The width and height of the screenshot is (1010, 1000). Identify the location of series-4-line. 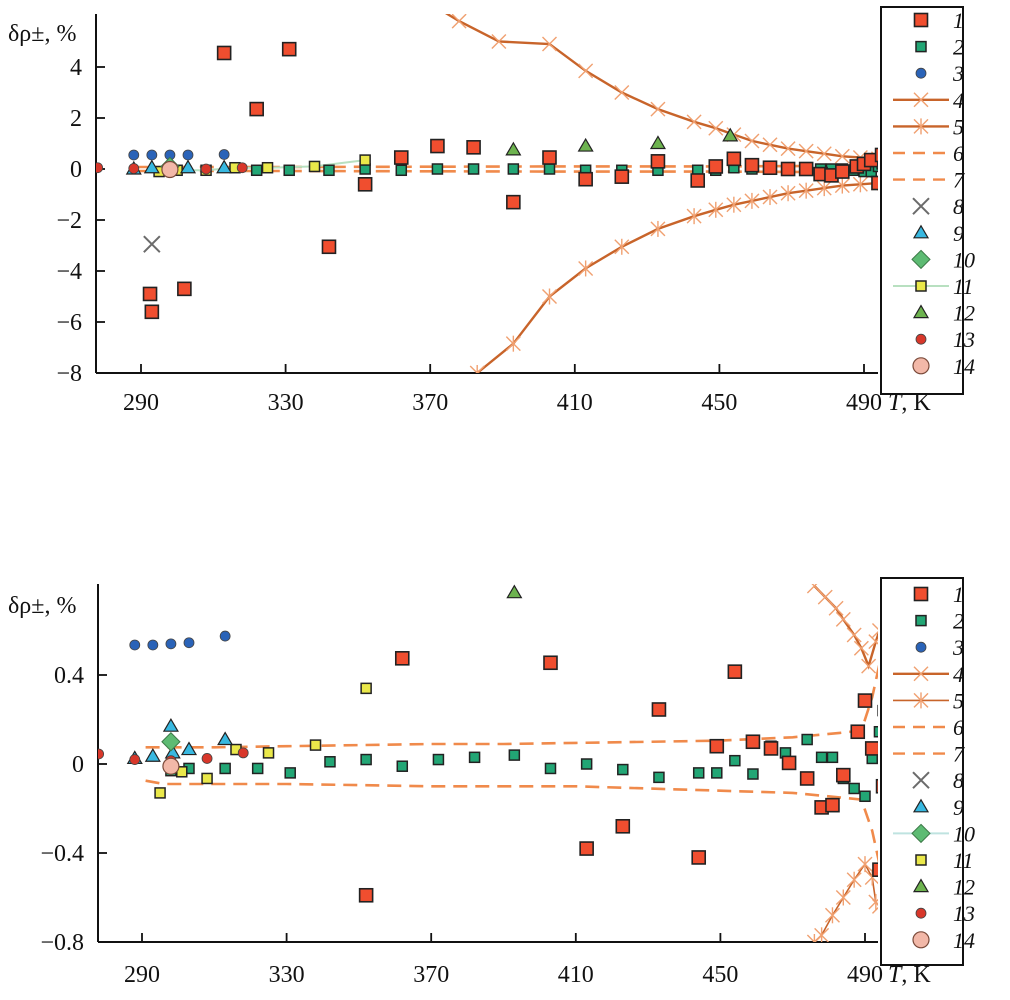
(661, 87).